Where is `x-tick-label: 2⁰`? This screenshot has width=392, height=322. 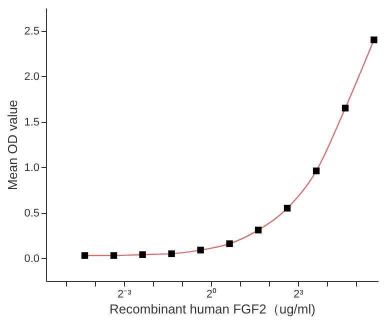 x-tick-label: 2⁰ is located at coordinates (211, 294).